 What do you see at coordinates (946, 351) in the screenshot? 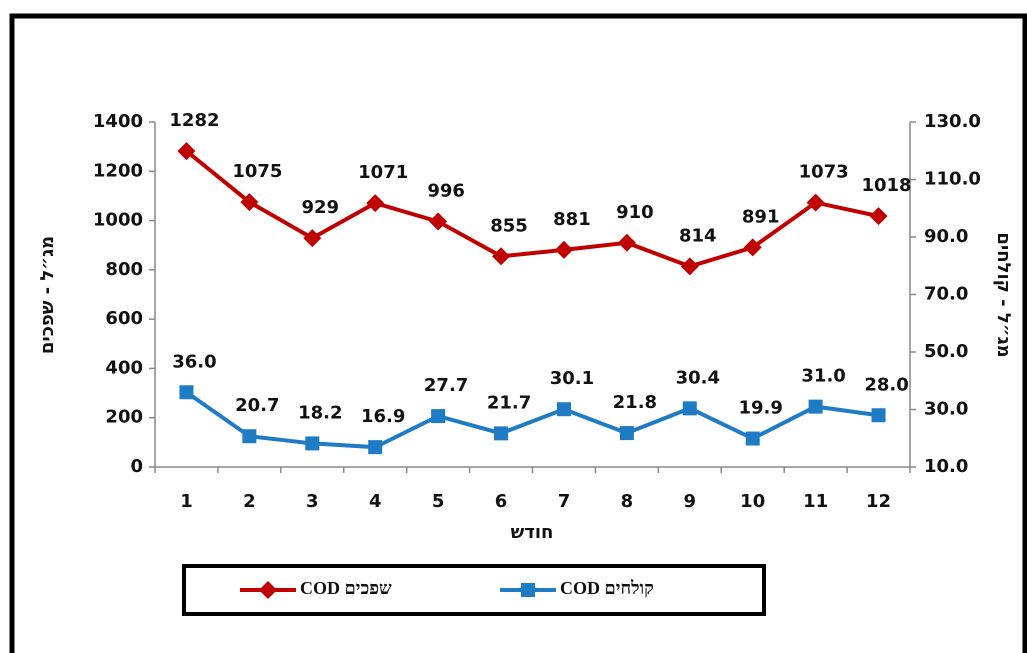
I see `y2-tick-label: 50.0` at bounding box center [946, 351].